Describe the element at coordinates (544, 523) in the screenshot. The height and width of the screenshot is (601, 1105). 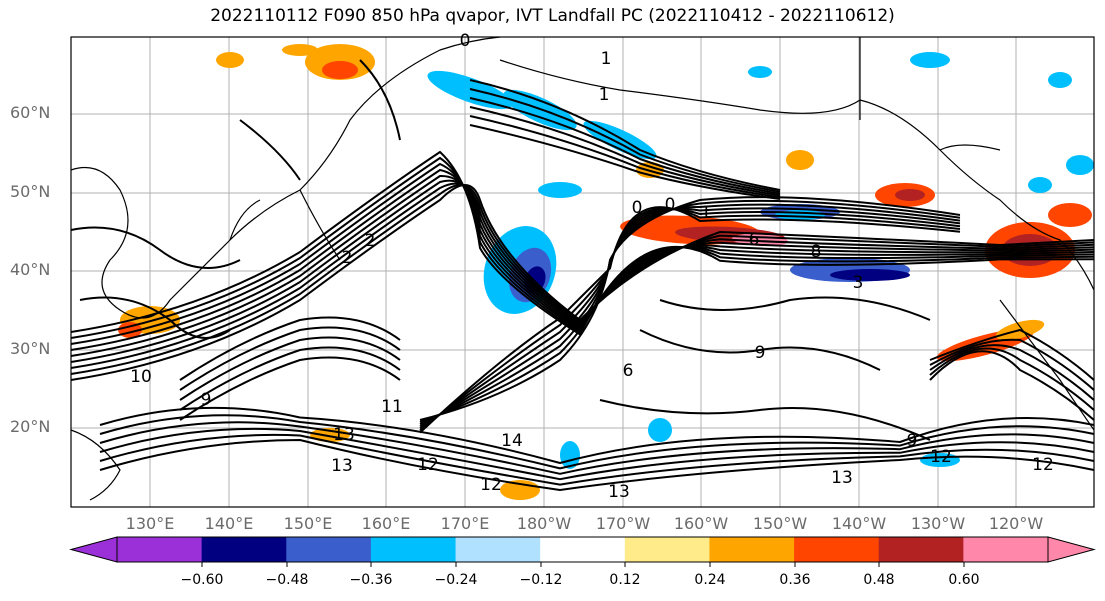
I see `lon-tick-label: 180°W` at that location.